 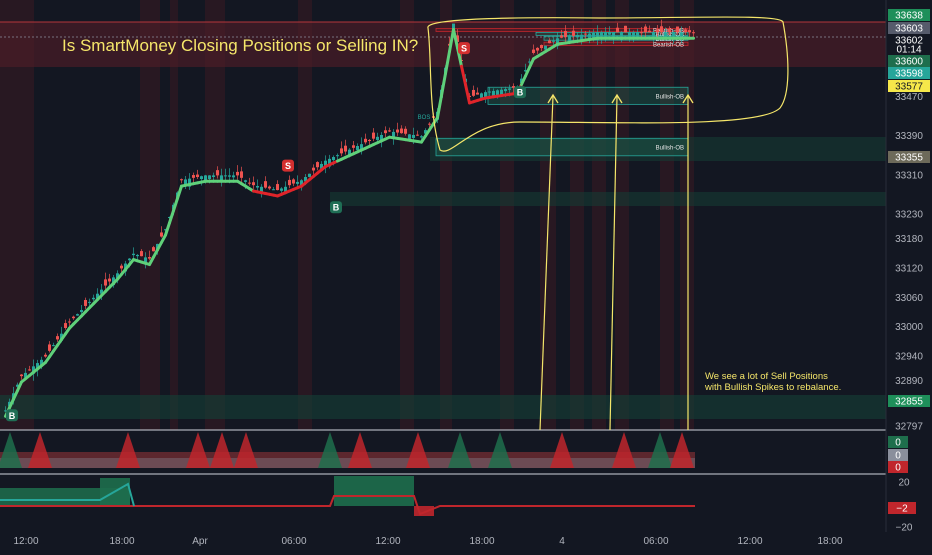 What do you see at coordinates (613, 263) in the screenshot?
I see `arrow-shaft` at bounding box center [613, 263].